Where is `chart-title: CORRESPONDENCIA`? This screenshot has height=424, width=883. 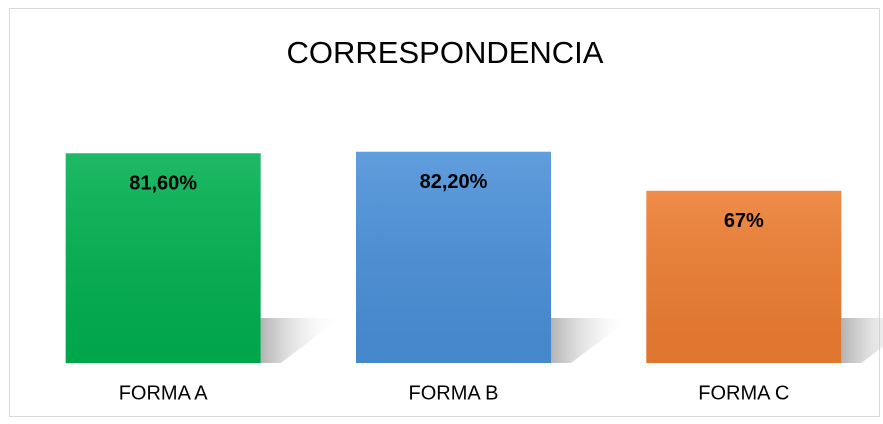
chart-title: CORRESPONDENCIA is located at coordinates (445, 52).